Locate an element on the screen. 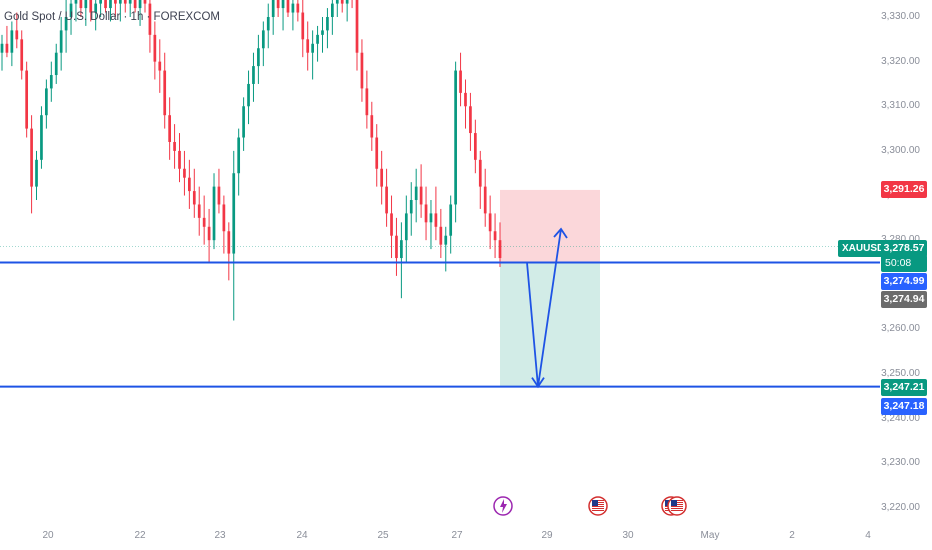  time-axis-label: 23 is located at coordinates (220, 535).